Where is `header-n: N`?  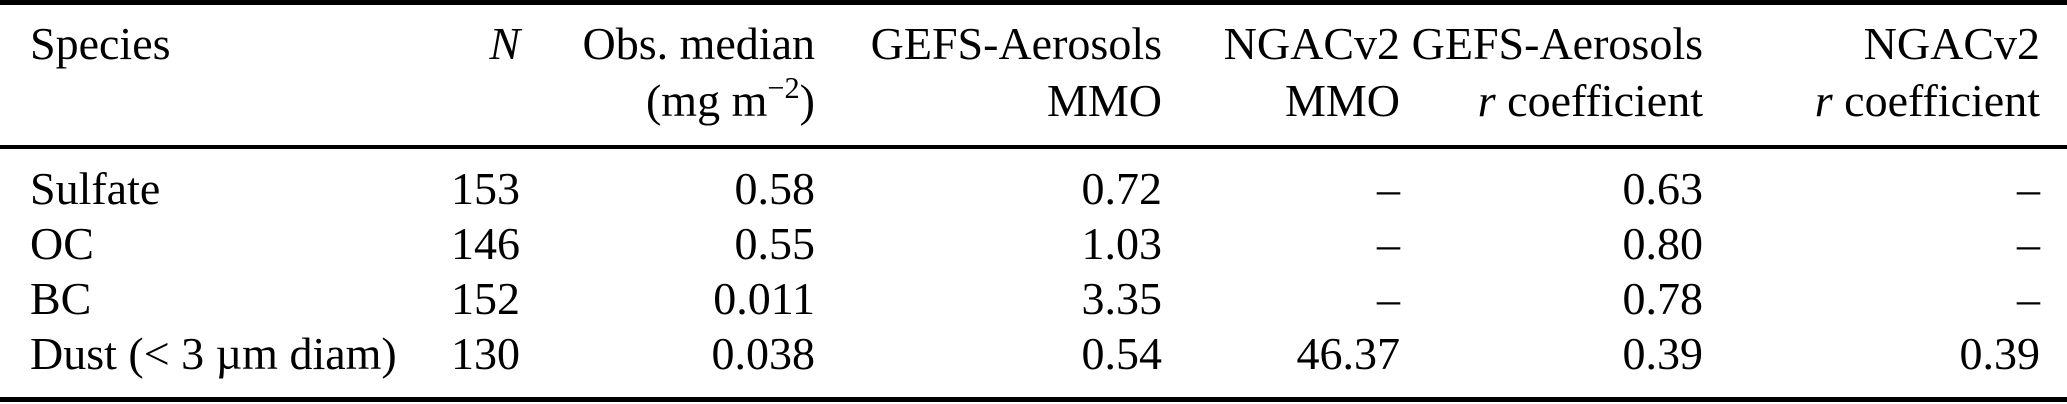
header-n: N is located at coordinates (480, 75).